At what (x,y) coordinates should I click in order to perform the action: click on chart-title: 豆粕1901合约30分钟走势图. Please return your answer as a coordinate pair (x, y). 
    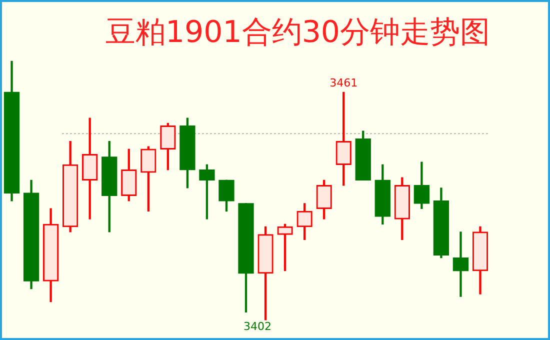
    Looking at the image, I should click on (297, 32).